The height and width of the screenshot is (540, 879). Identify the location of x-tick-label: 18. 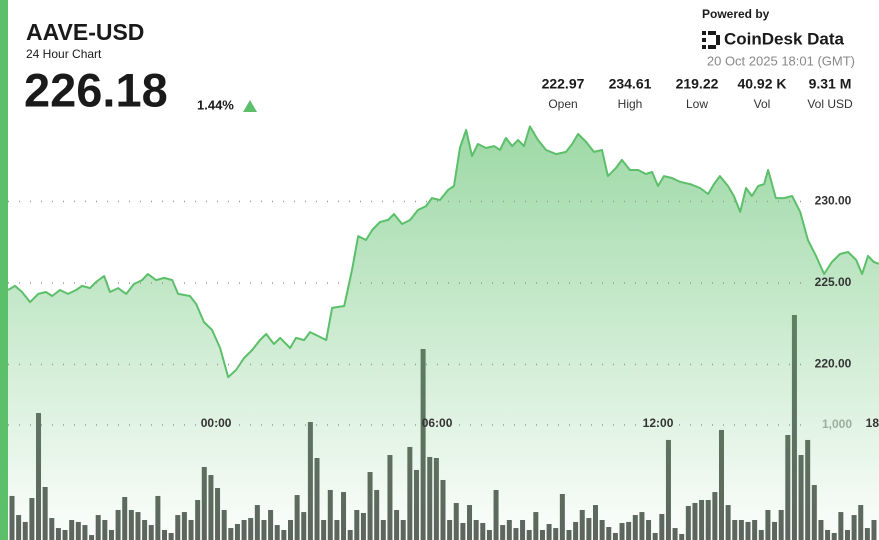
(872, 423).